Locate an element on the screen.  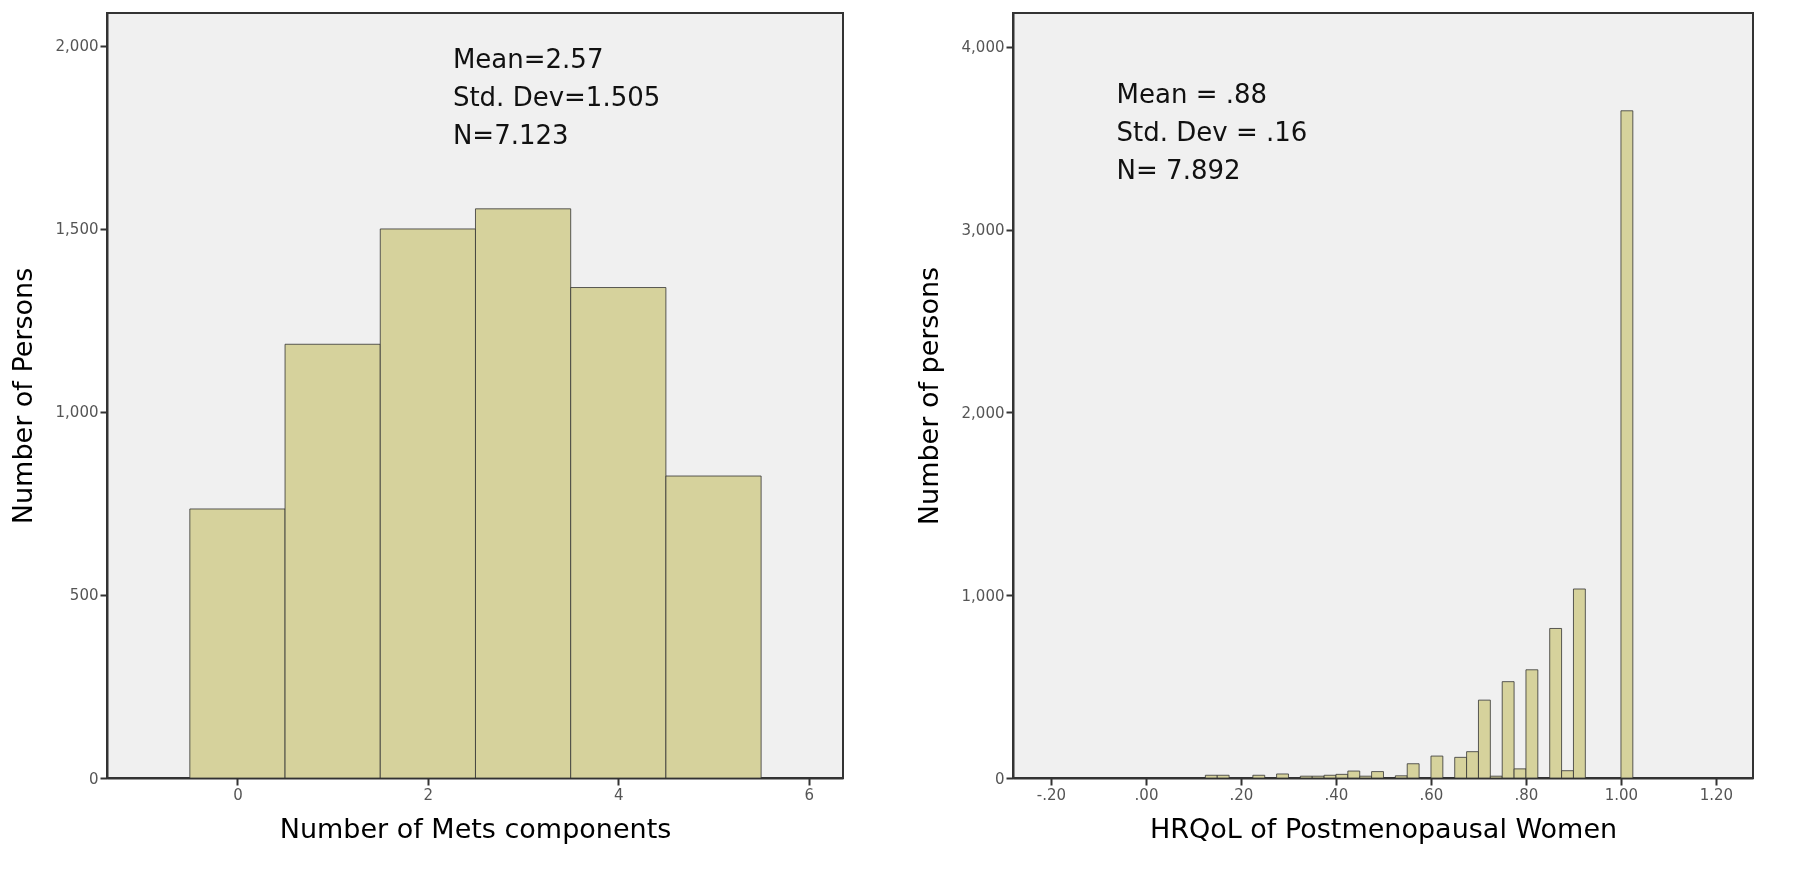
y-axis-title: Number of Persons is located at coordinates (22, 396).